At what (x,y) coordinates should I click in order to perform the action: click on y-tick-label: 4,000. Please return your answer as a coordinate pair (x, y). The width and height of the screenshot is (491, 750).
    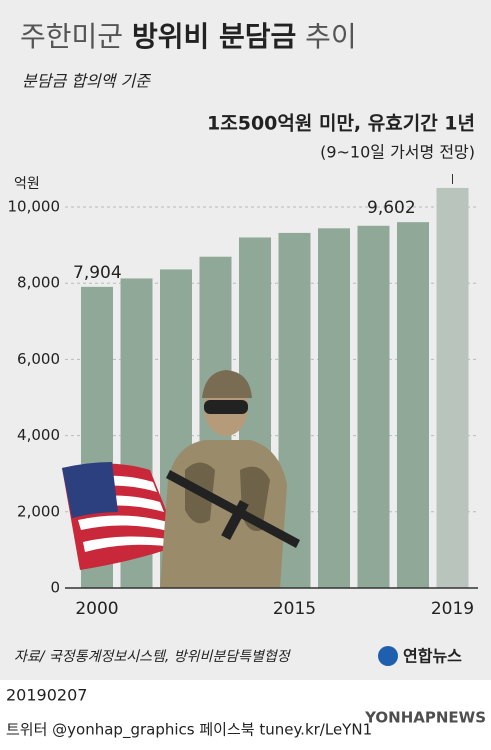
    Looking at the image, I should click on (38, 435).